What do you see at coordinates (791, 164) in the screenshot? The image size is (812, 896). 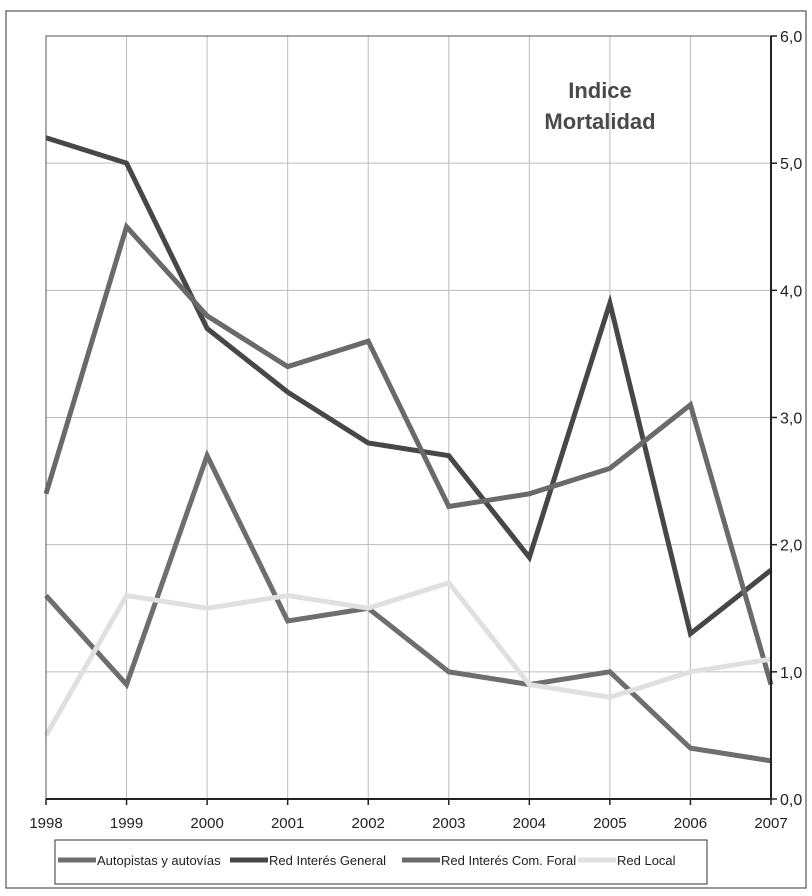 I see `y-tick-label: 5,0` at bounding box center [791, 164].